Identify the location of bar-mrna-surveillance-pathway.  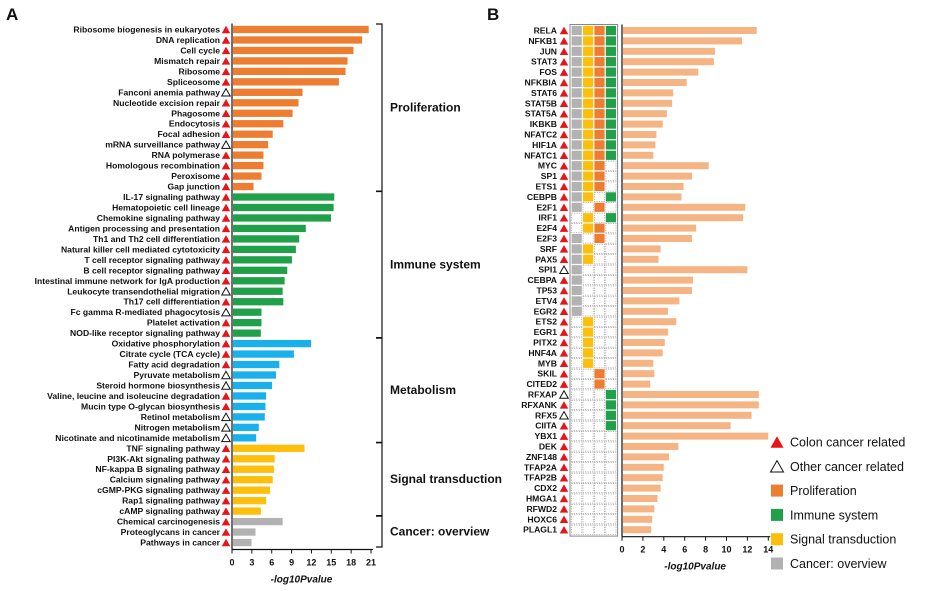
(251, 145).